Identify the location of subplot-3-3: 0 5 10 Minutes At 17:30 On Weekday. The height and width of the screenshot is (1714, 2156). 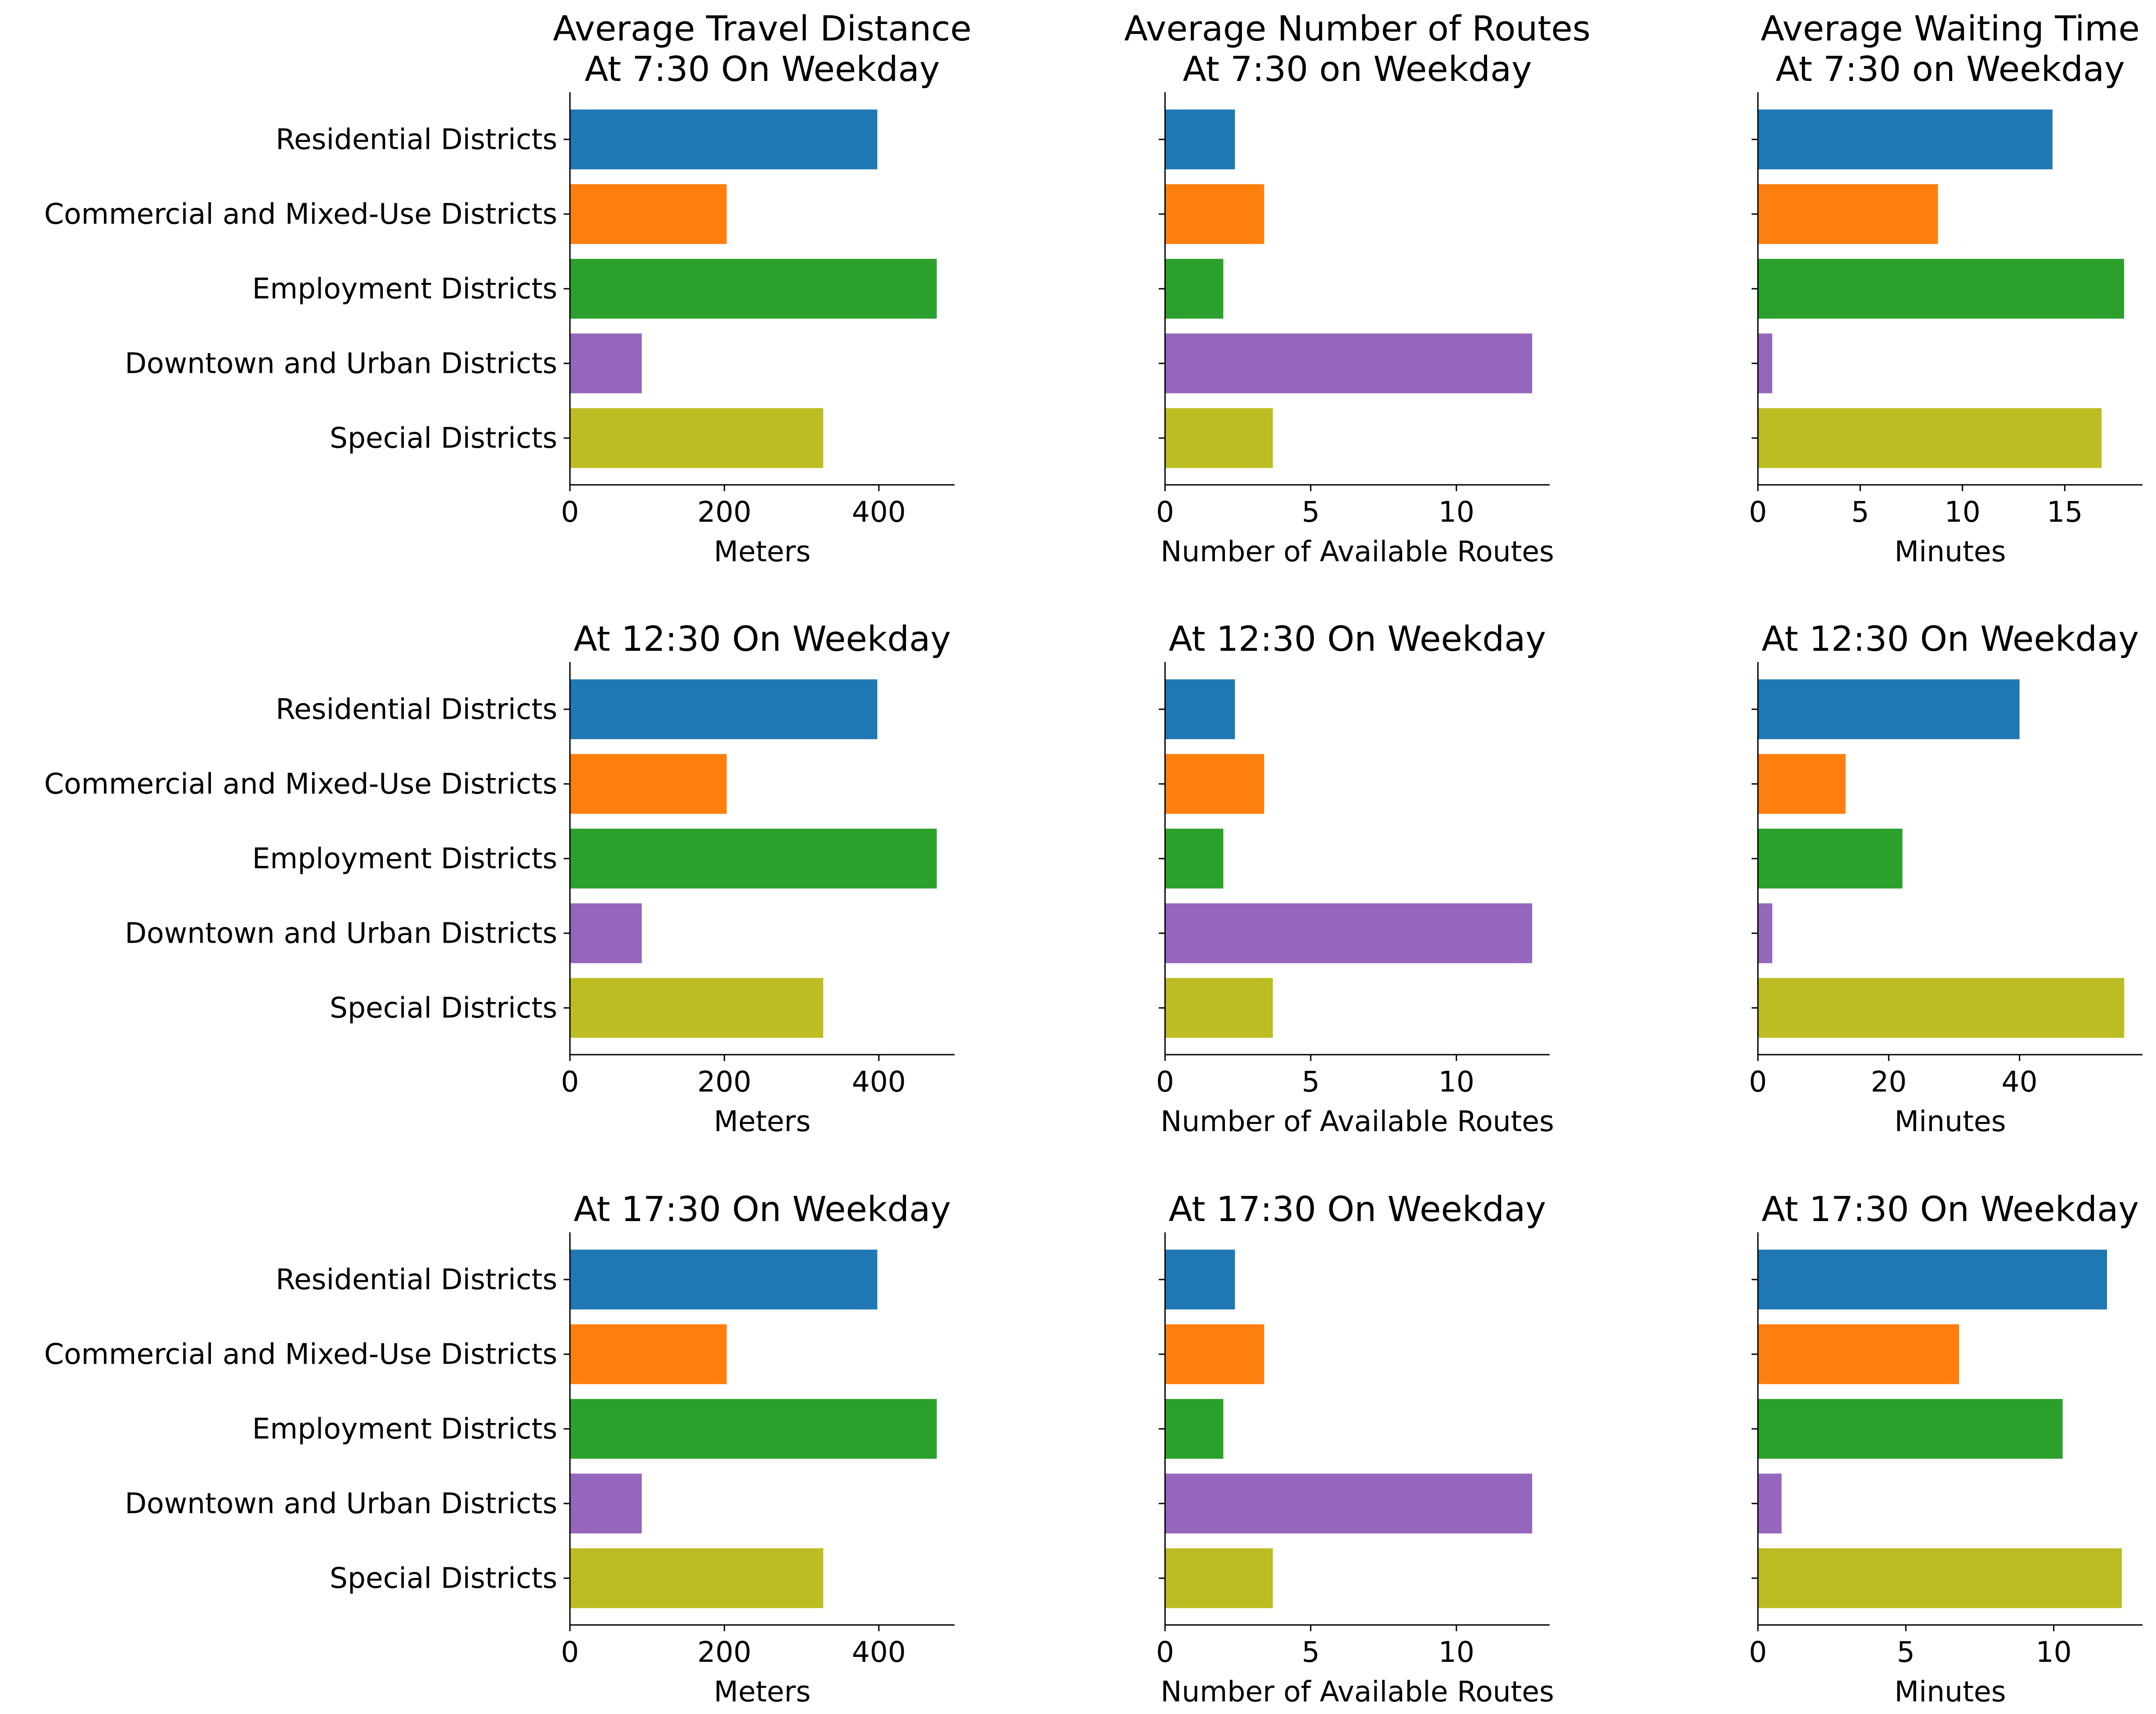
(1946, 1449).